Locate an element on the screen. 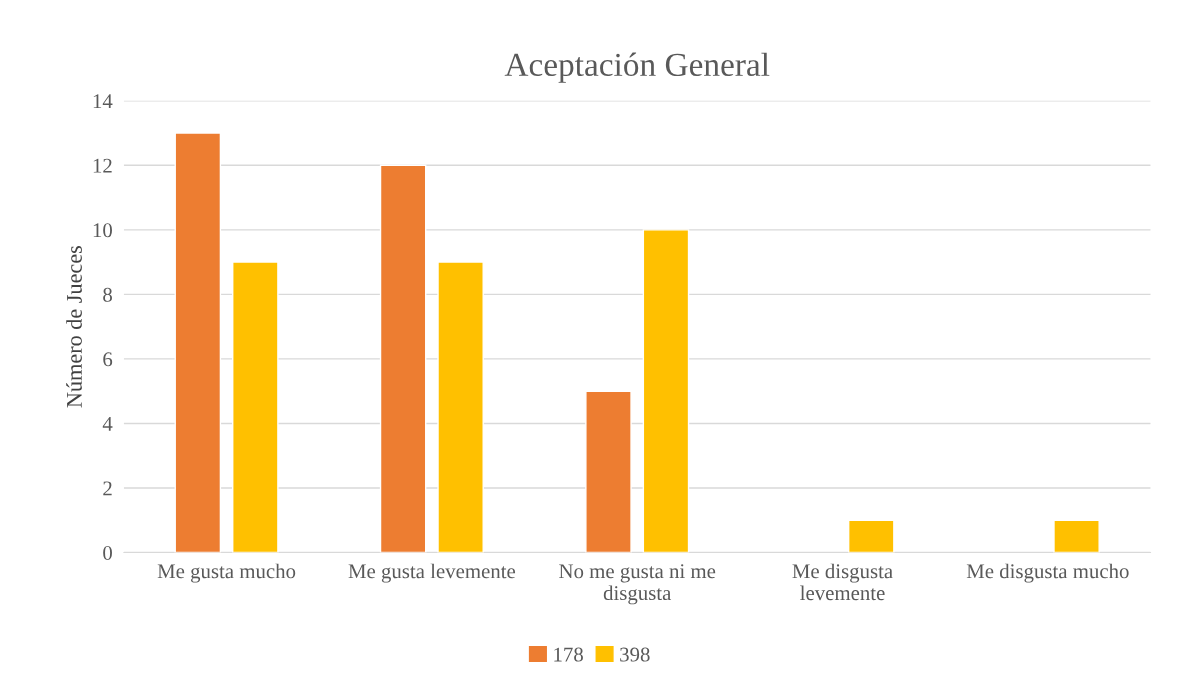  x-tick-label: Me gusta mucho is located at coordinates (226, 573).